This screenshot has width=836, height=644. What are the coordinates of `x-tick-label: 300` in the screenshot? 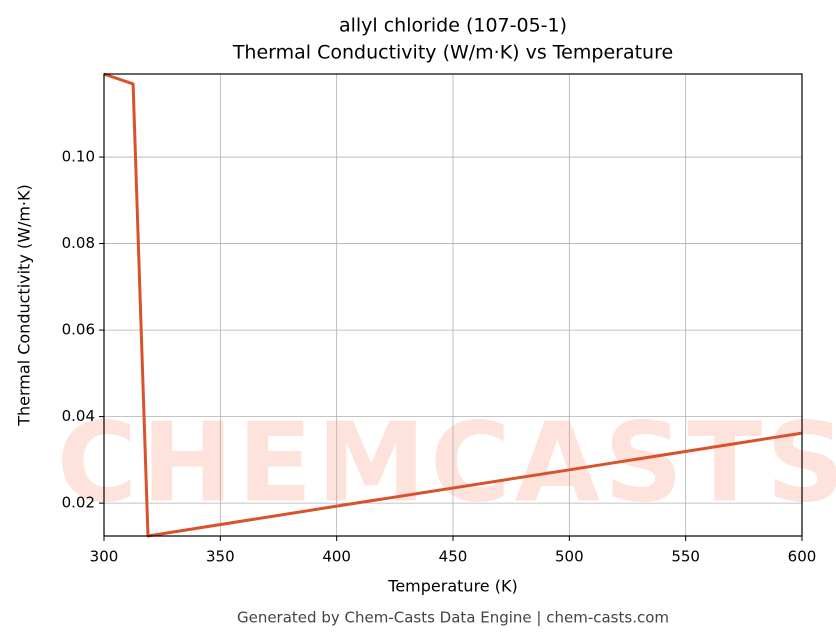 It's located at (104, 557).